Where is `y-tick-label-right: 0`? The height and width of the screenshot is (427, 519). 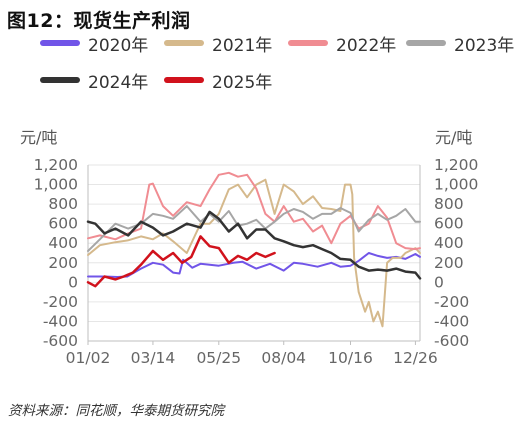 y-tick-label-right: 0 is located at coordinates (439, 282).